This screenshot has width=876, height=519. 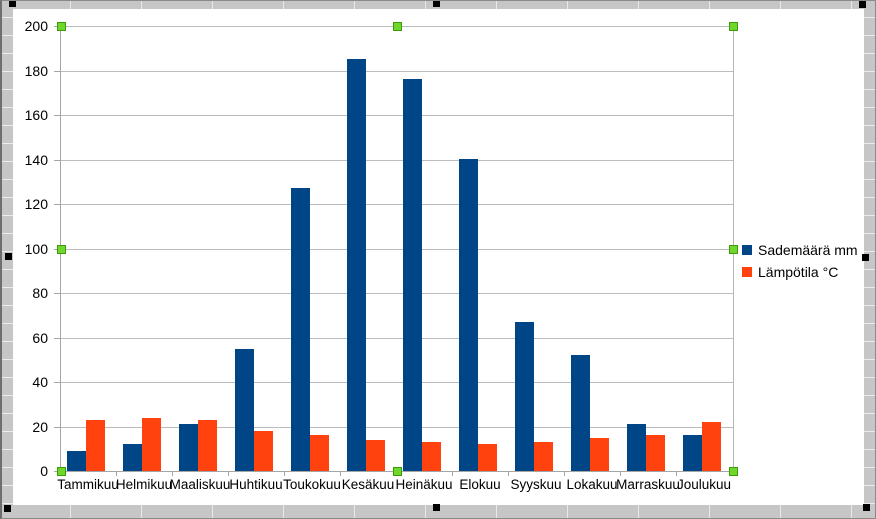 I want to click on y-axis-label-20: 20, so click(x=40, y=427).